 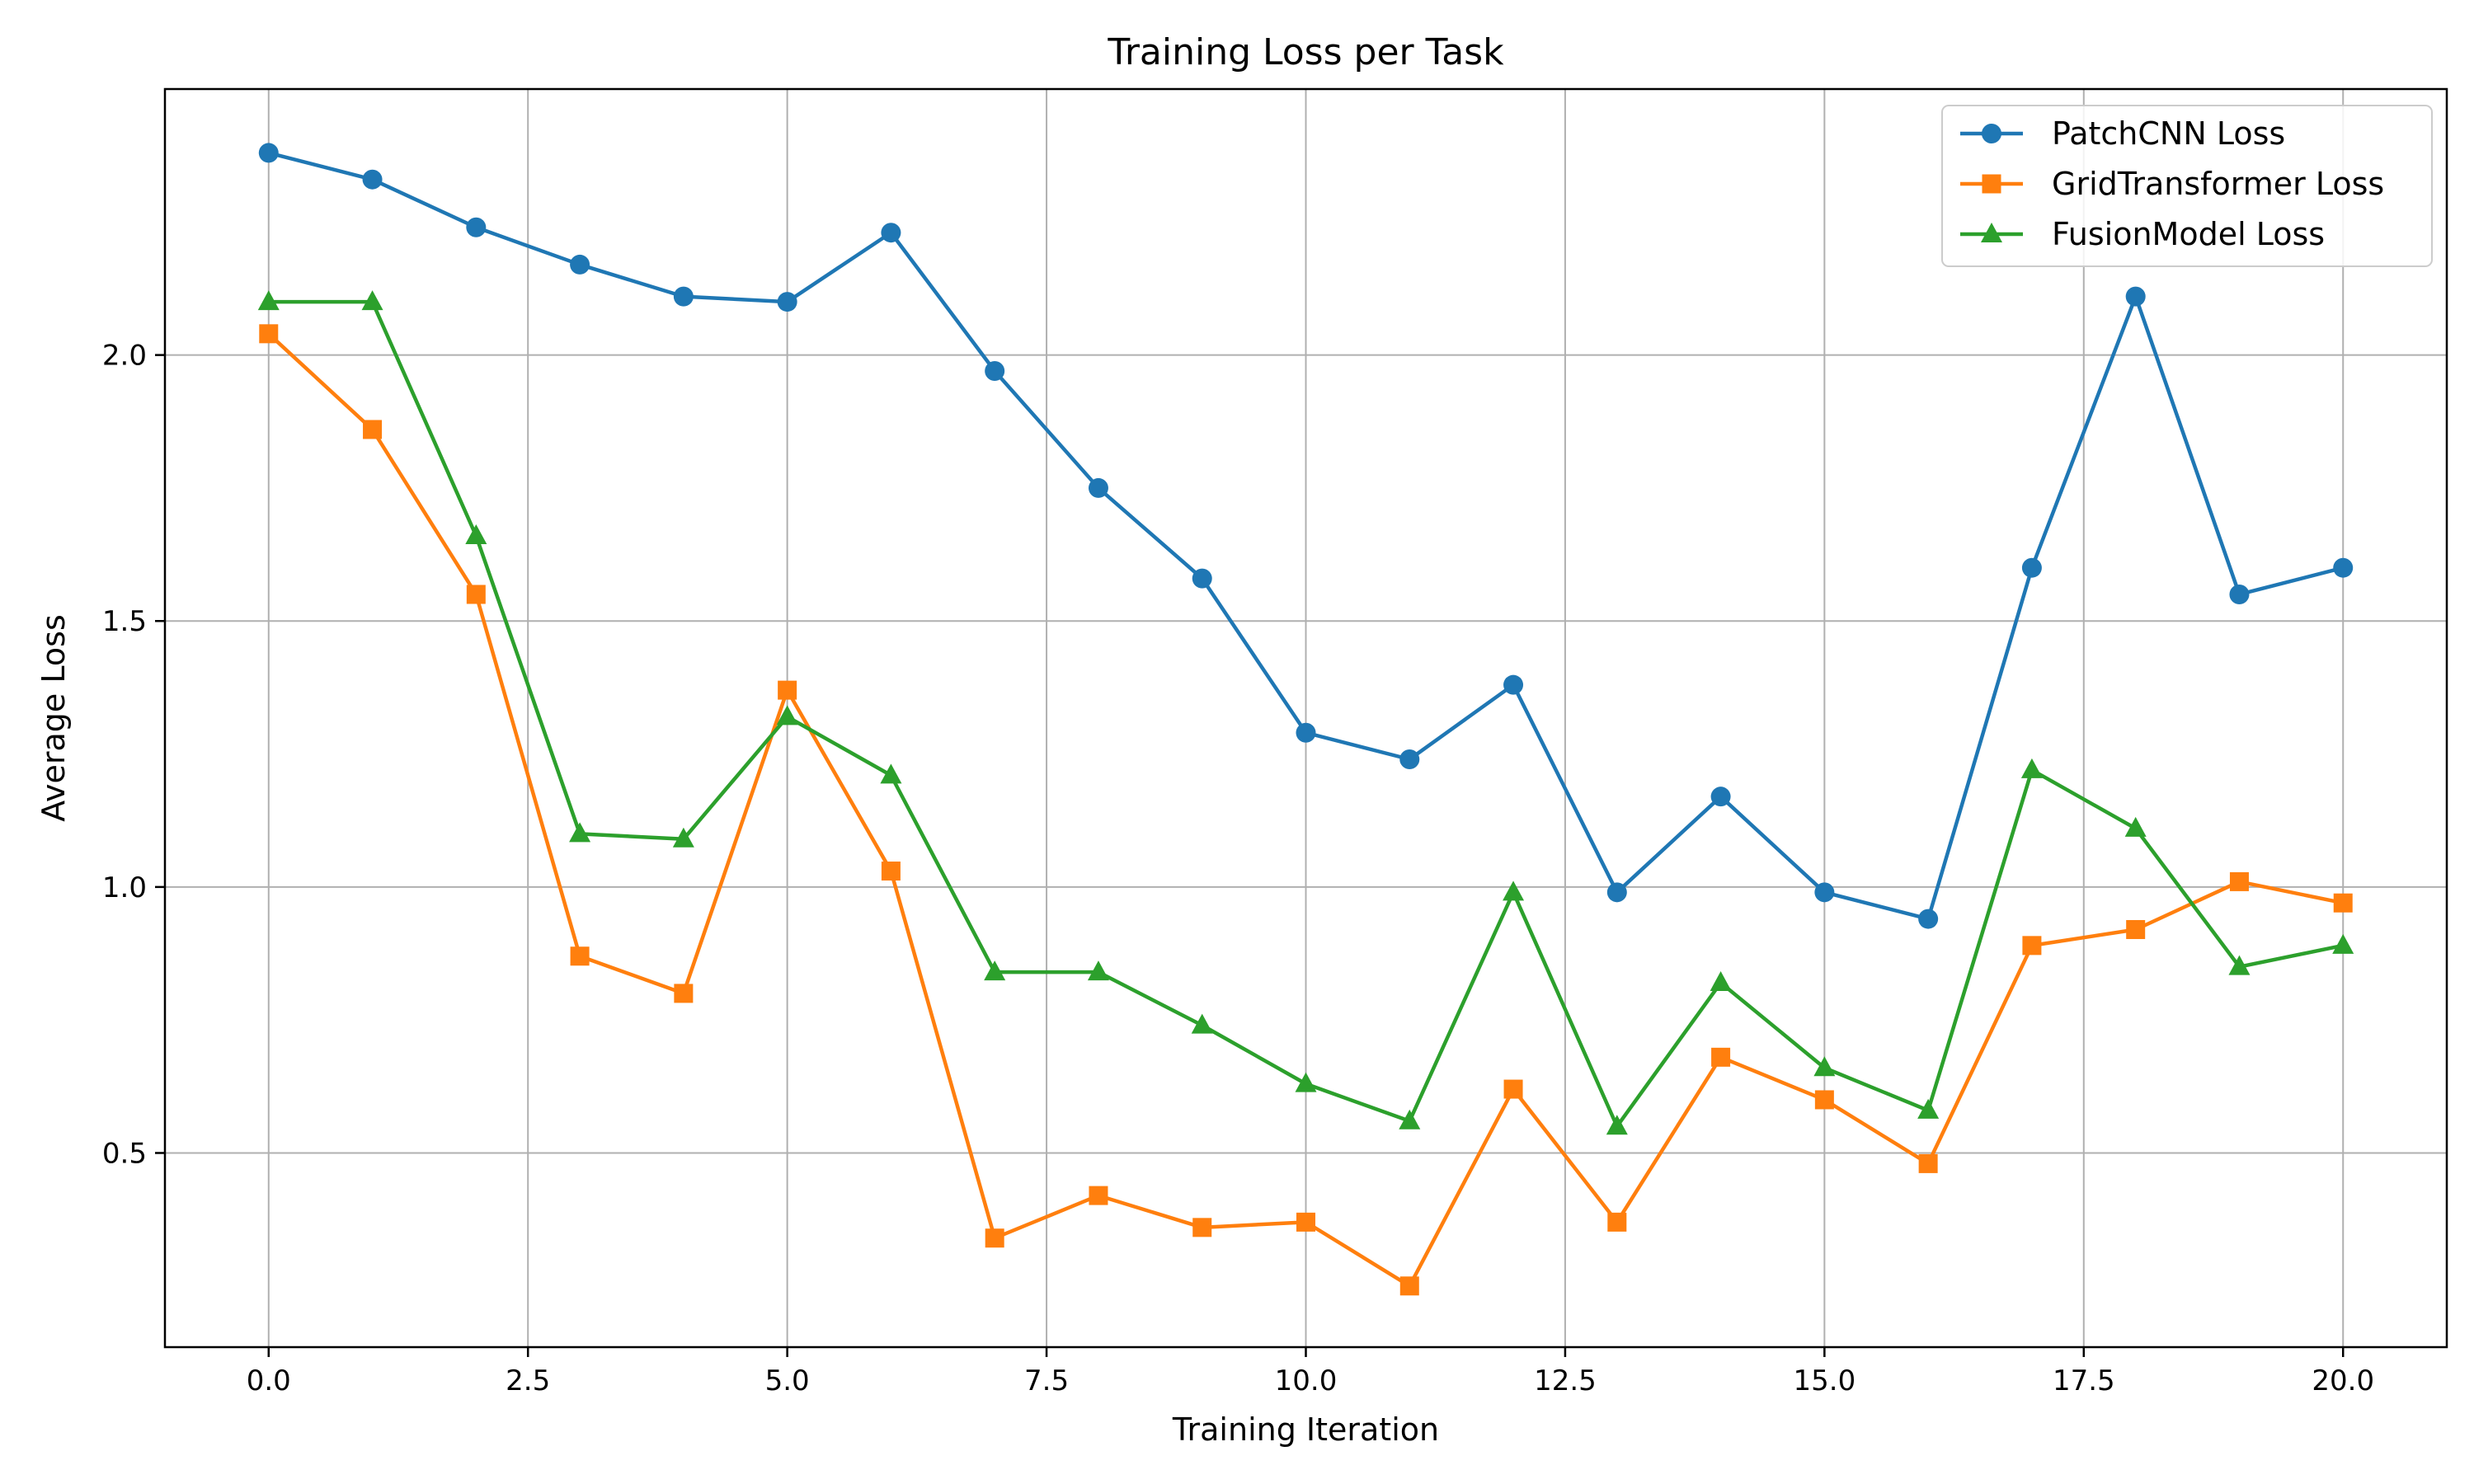 What do you see at coordinates (124, 887) in the screenshot?
I see `y-tick-label: 1.0` at bounding box center [124, 887].